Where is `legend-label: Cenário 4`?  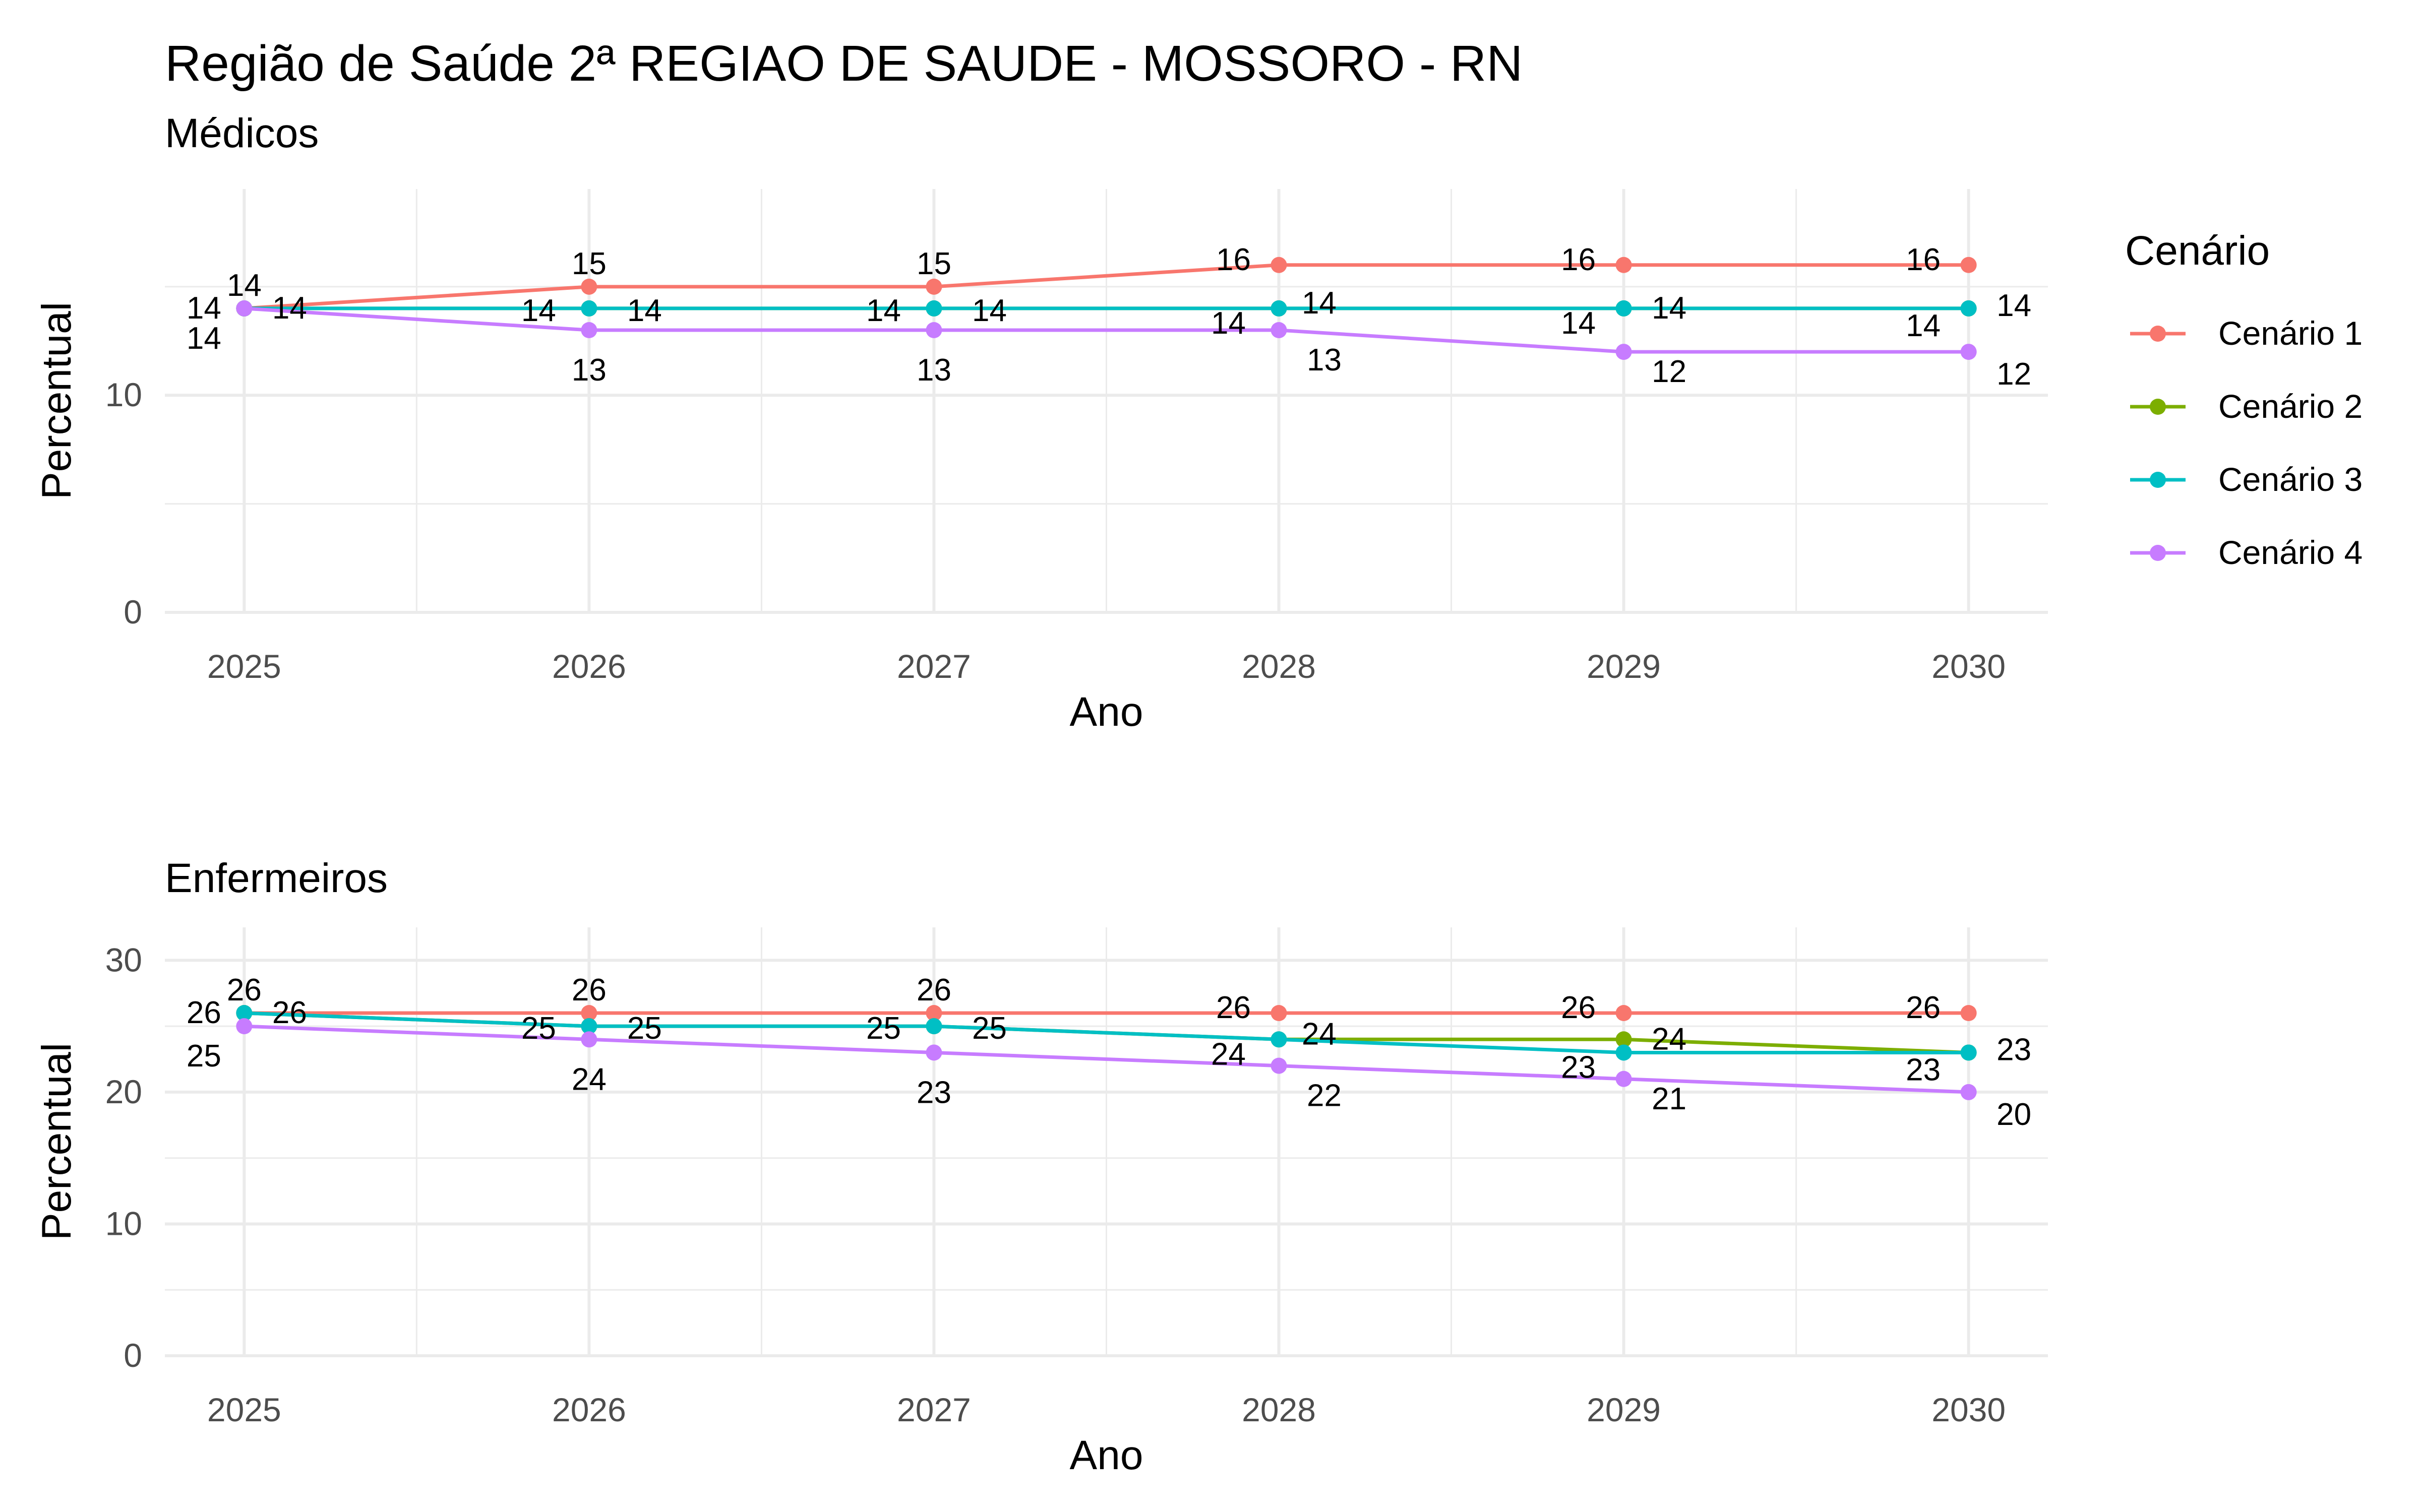 legend-label: Cenário 4 is located at coordinates (2290, 552).